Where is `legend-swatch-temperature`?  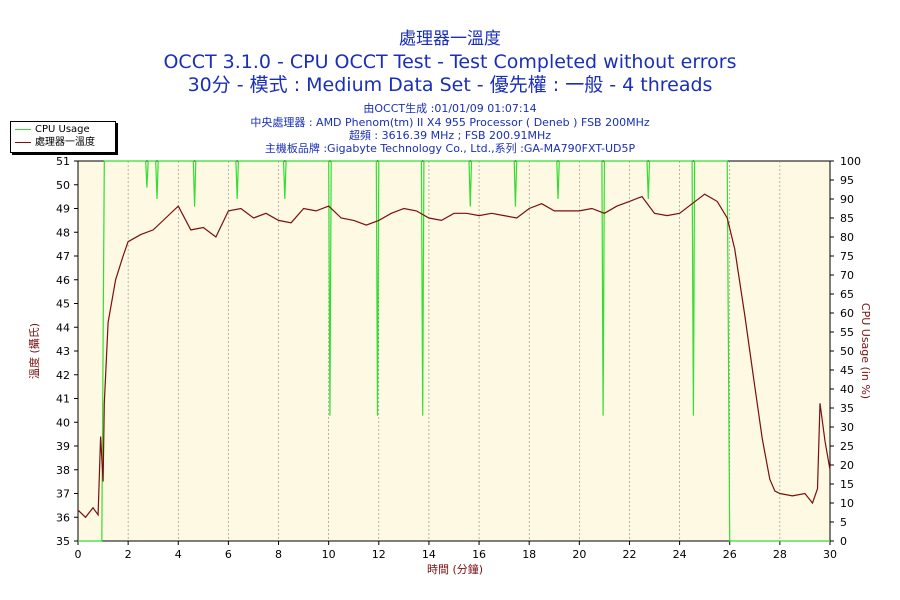 legend-swatch-temperature is located at coordinates (23, 142).